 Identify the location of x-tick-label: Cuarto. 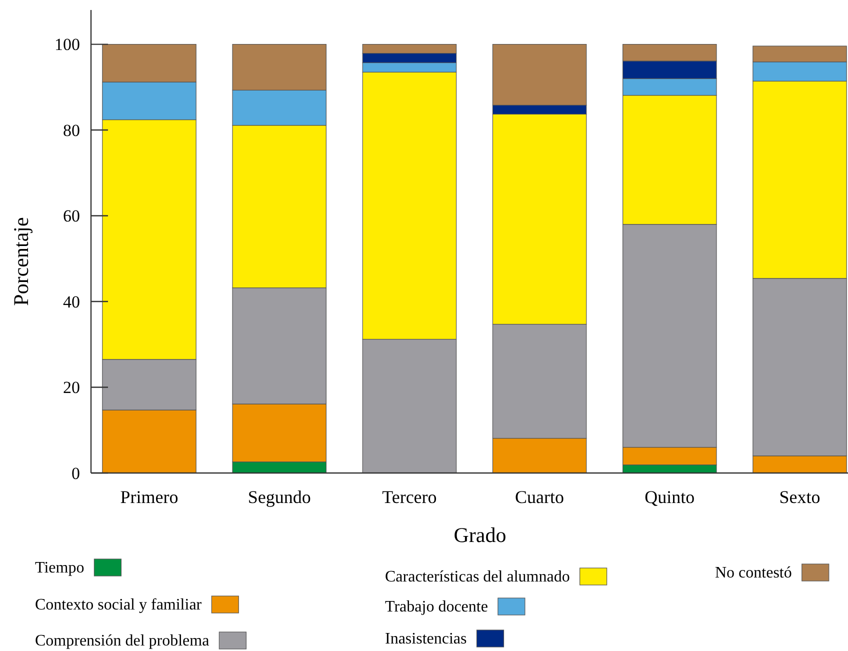
(539, 497).